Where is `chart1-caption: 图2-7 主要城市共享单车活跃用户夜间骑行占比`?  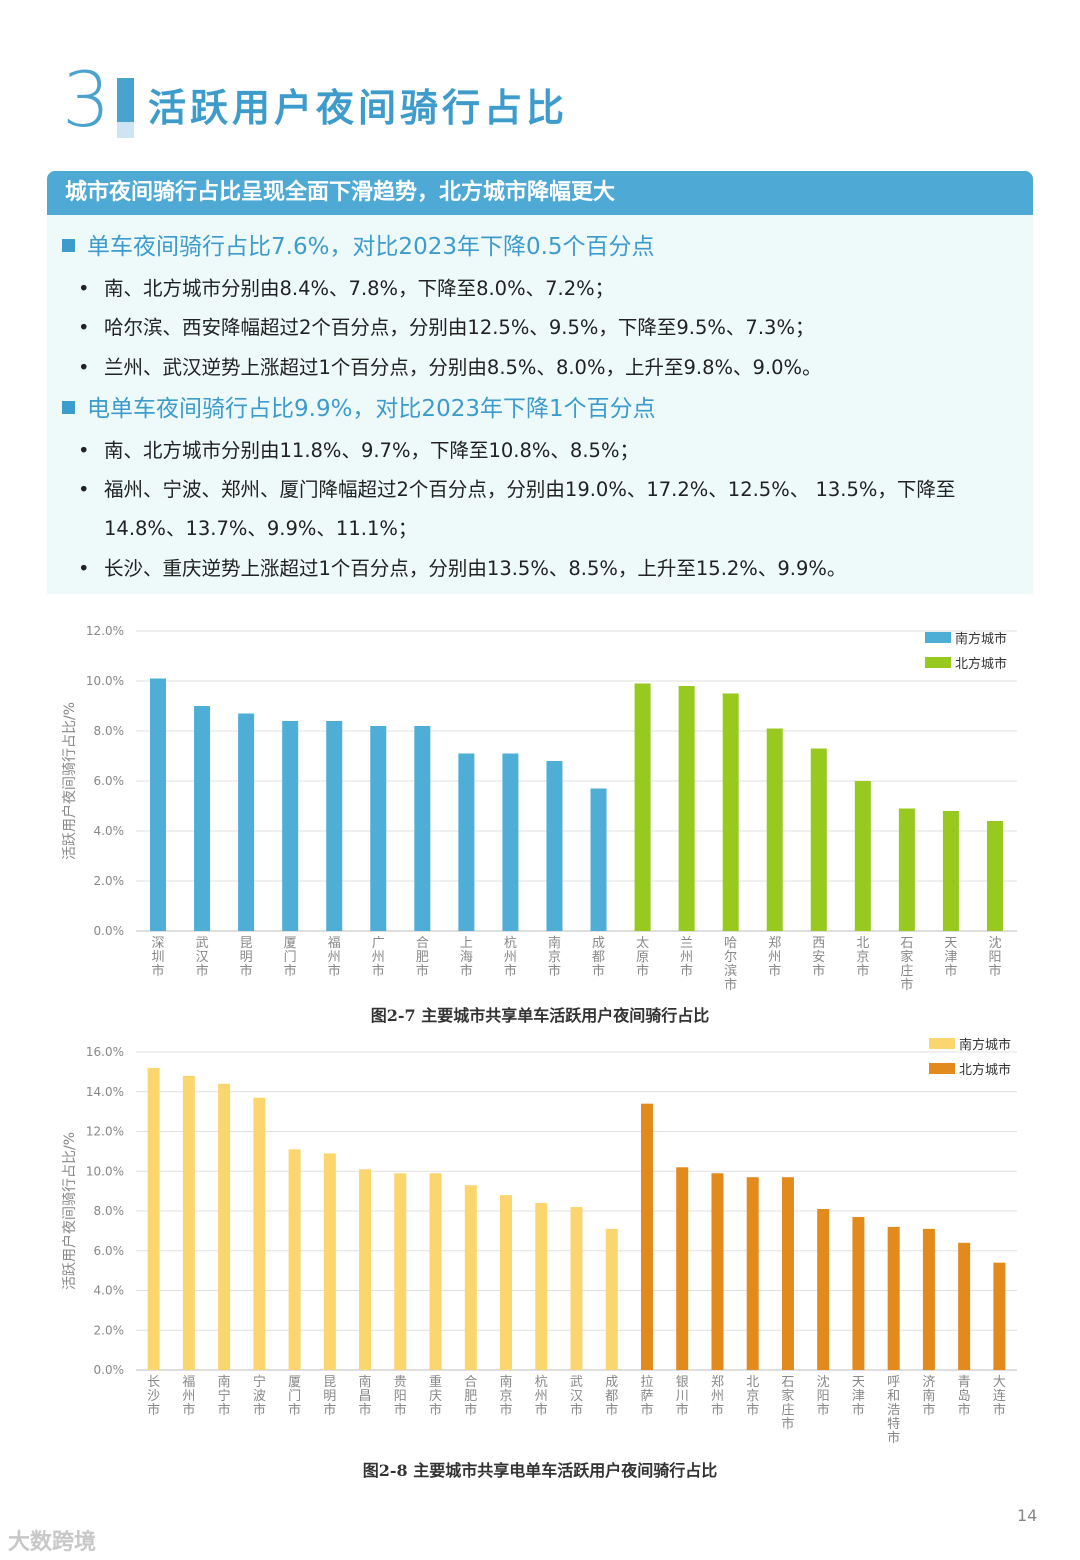 chart1-caption: 图2-7 主要城市共享单车活跃用户夜间骑行占比 is located at coordinates (540, 1015).